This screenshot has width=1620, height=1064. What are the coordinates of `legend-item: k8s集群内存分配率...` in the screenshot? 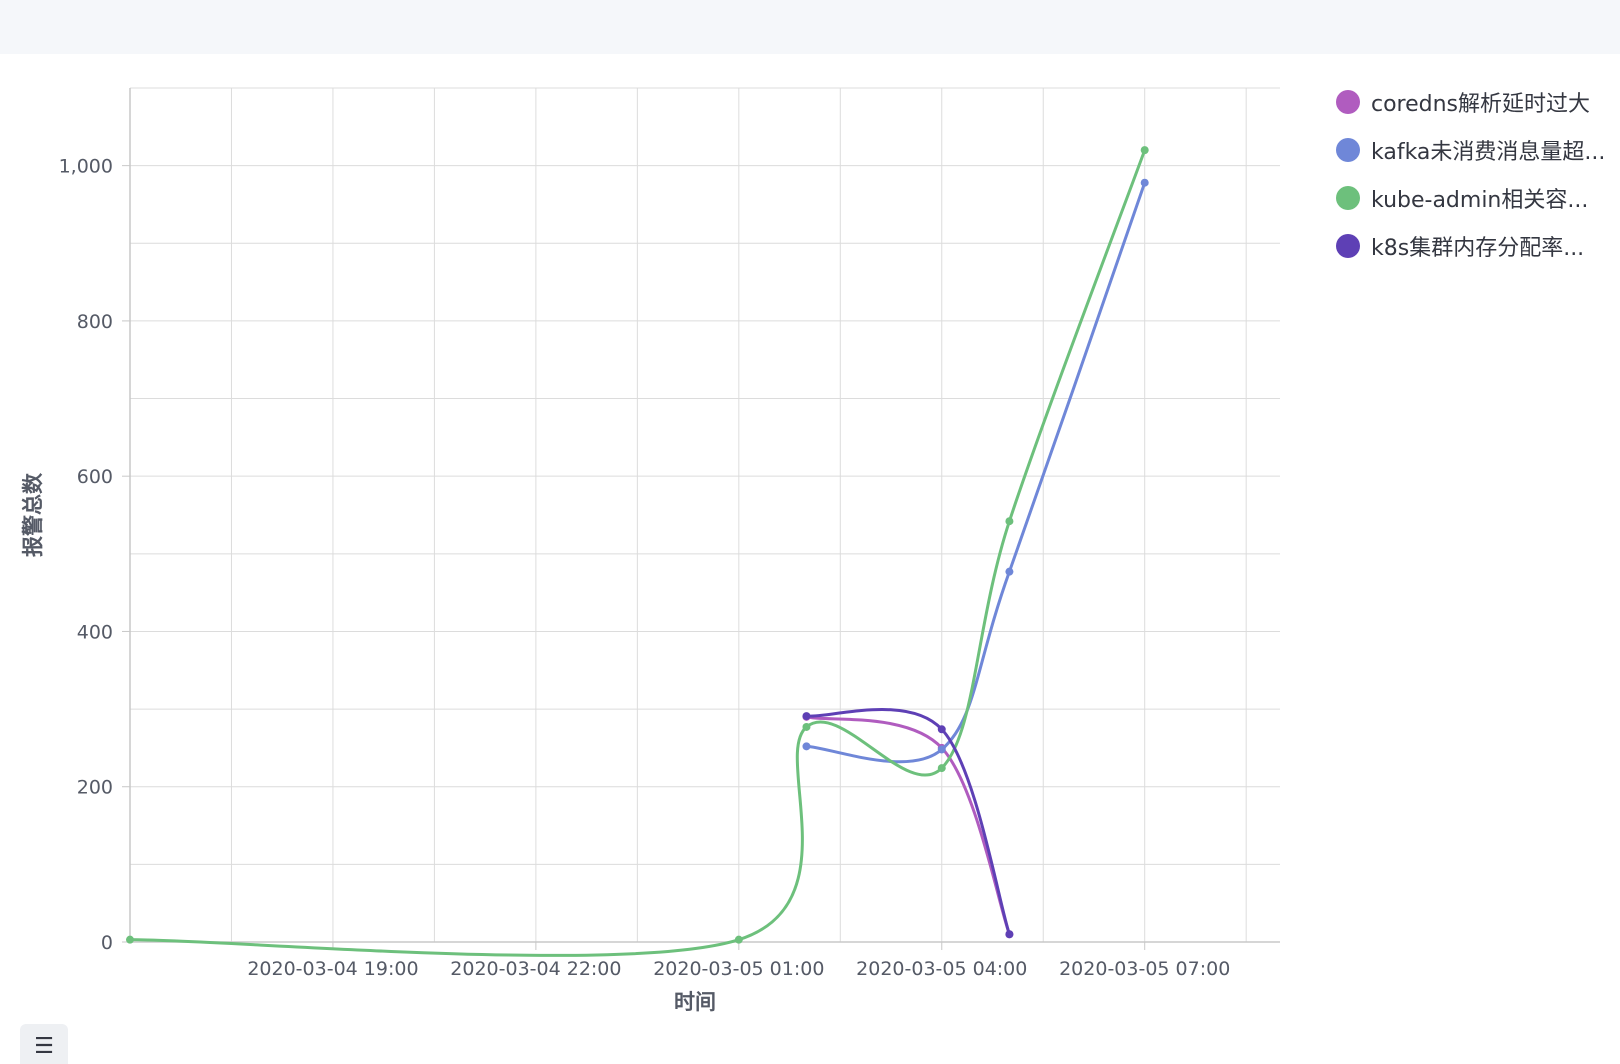 It's located at (1478, 246).